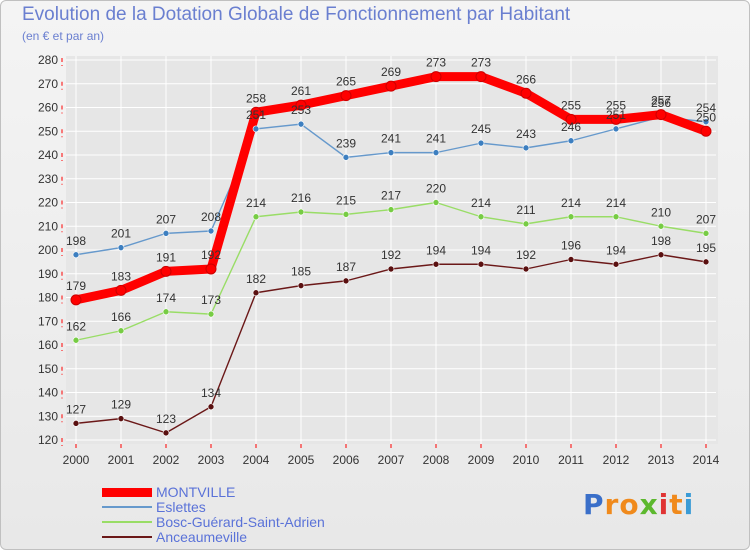 The image size is (750, 550). I want to click on y-tick-label: 220, so click(48, 203).